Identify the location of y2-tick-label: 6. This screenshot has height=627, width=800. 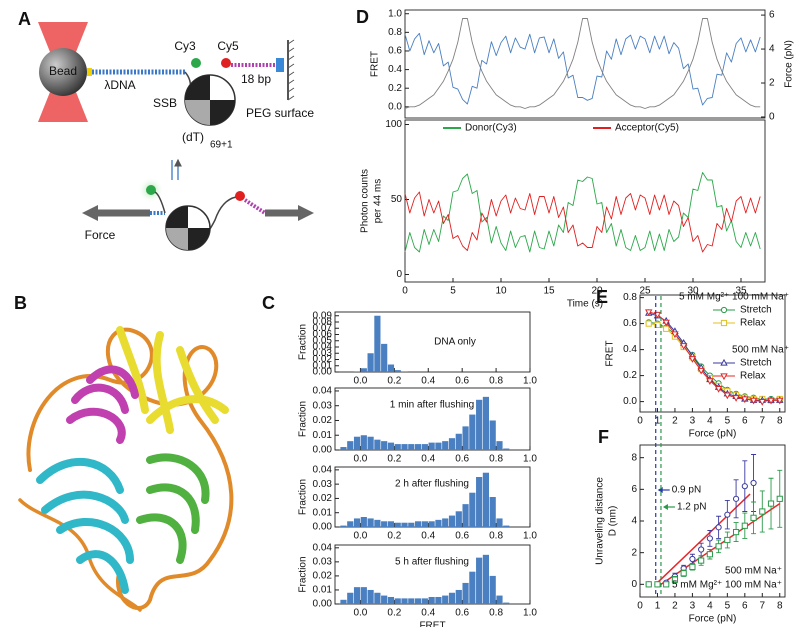
(772, 15).